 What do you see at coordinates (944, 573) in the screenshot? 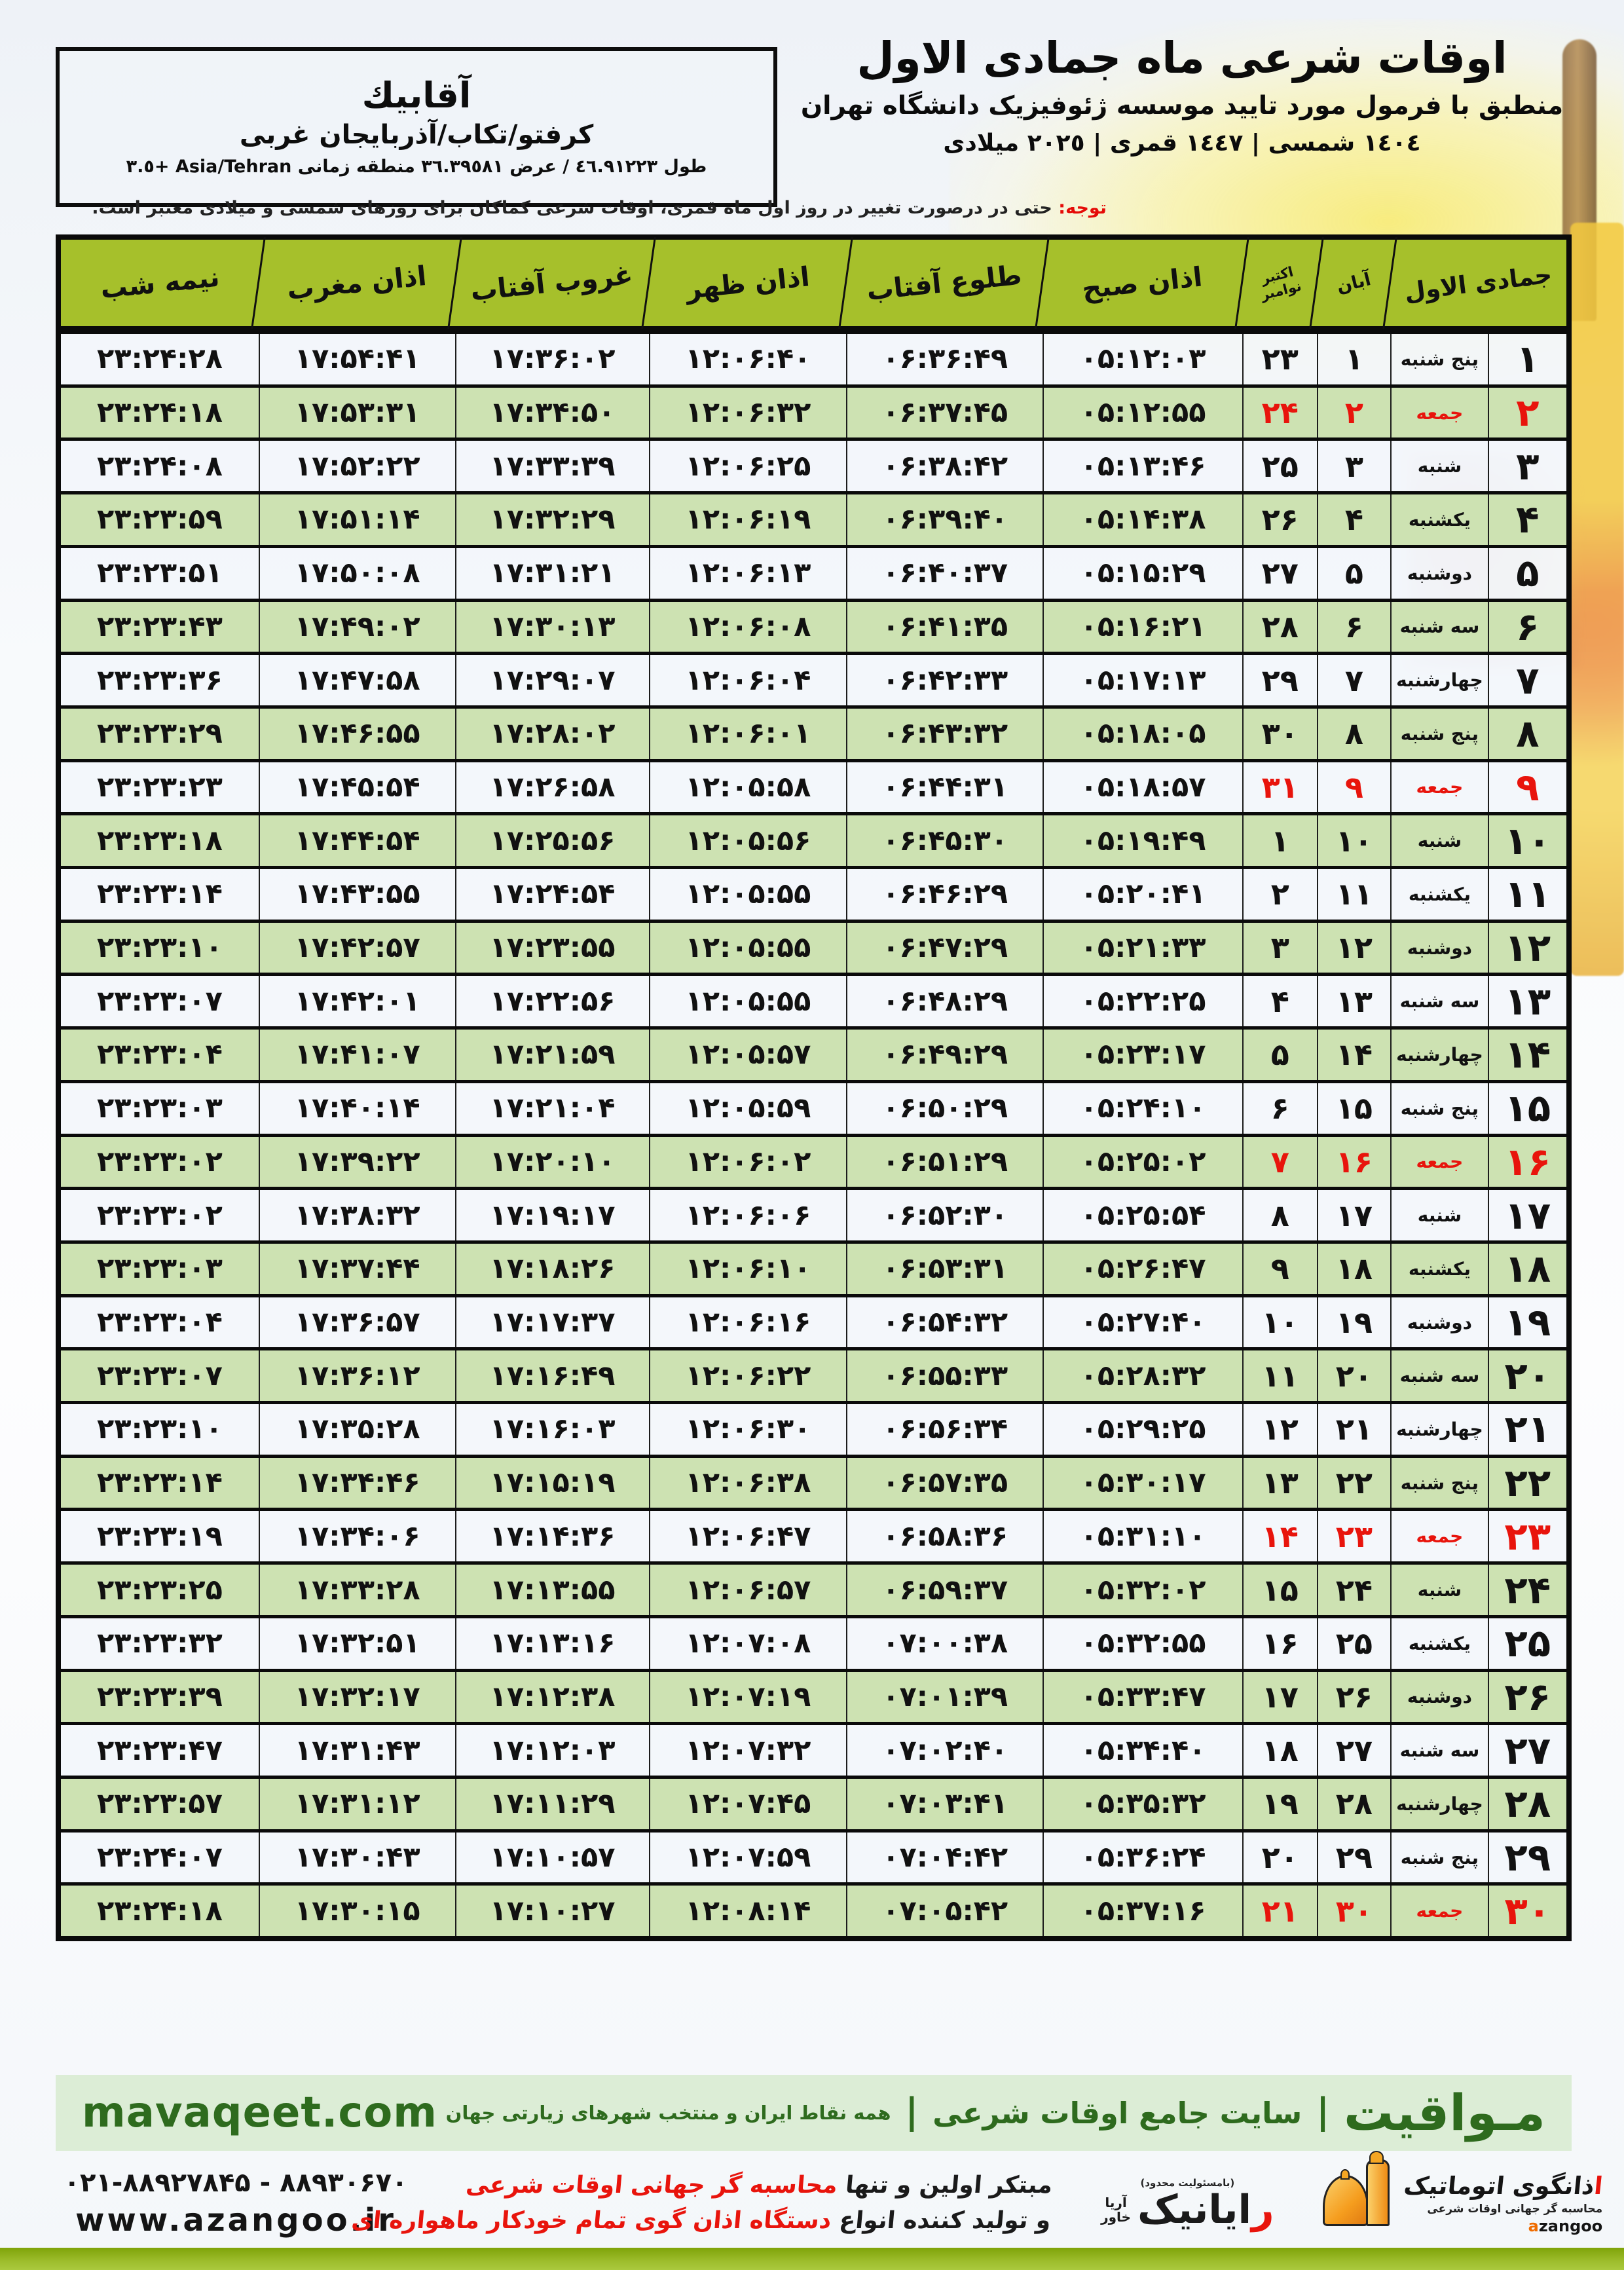
I see `cell-sunrise: ۰۶:۴۰:۳۷` at bounding box center [944, 573].